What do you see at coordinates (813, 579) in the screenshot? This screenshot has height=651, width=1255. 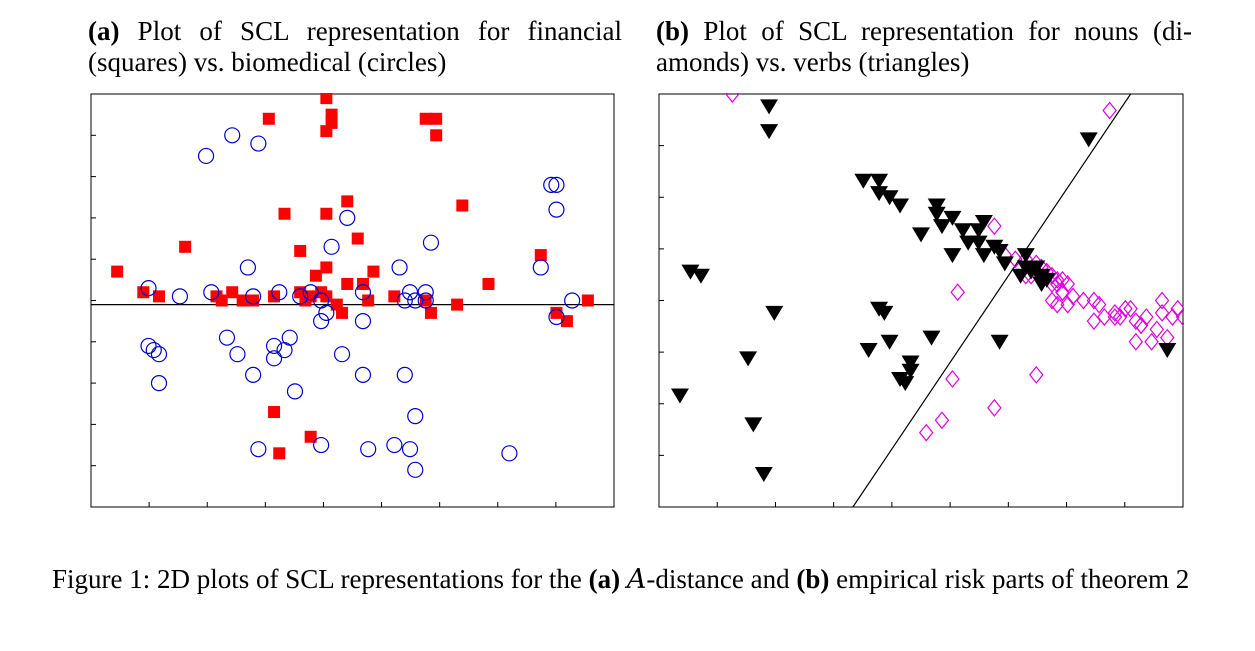 I see `figure-caption-tag-b: (b)` at bounding box center [813, 579].